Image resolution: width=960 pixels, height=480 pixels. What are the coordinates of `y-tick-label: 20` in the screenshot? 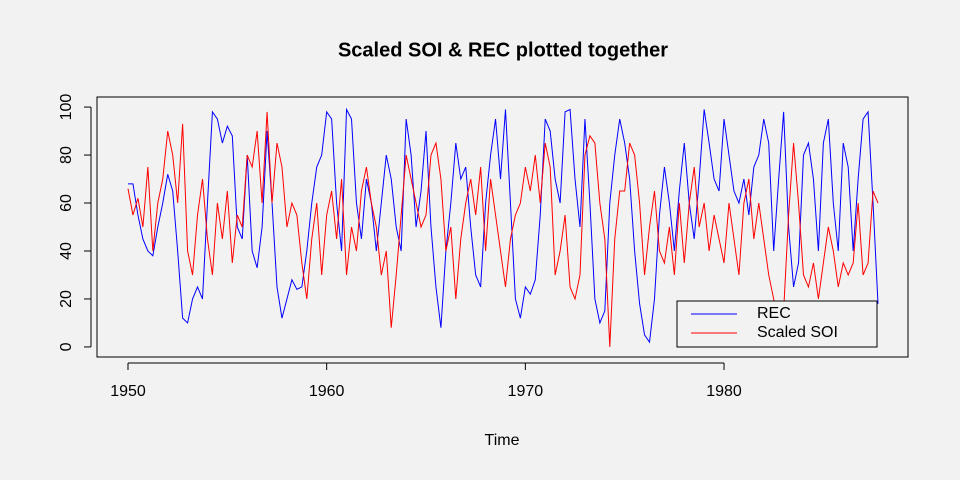 It's located at (66, 299).